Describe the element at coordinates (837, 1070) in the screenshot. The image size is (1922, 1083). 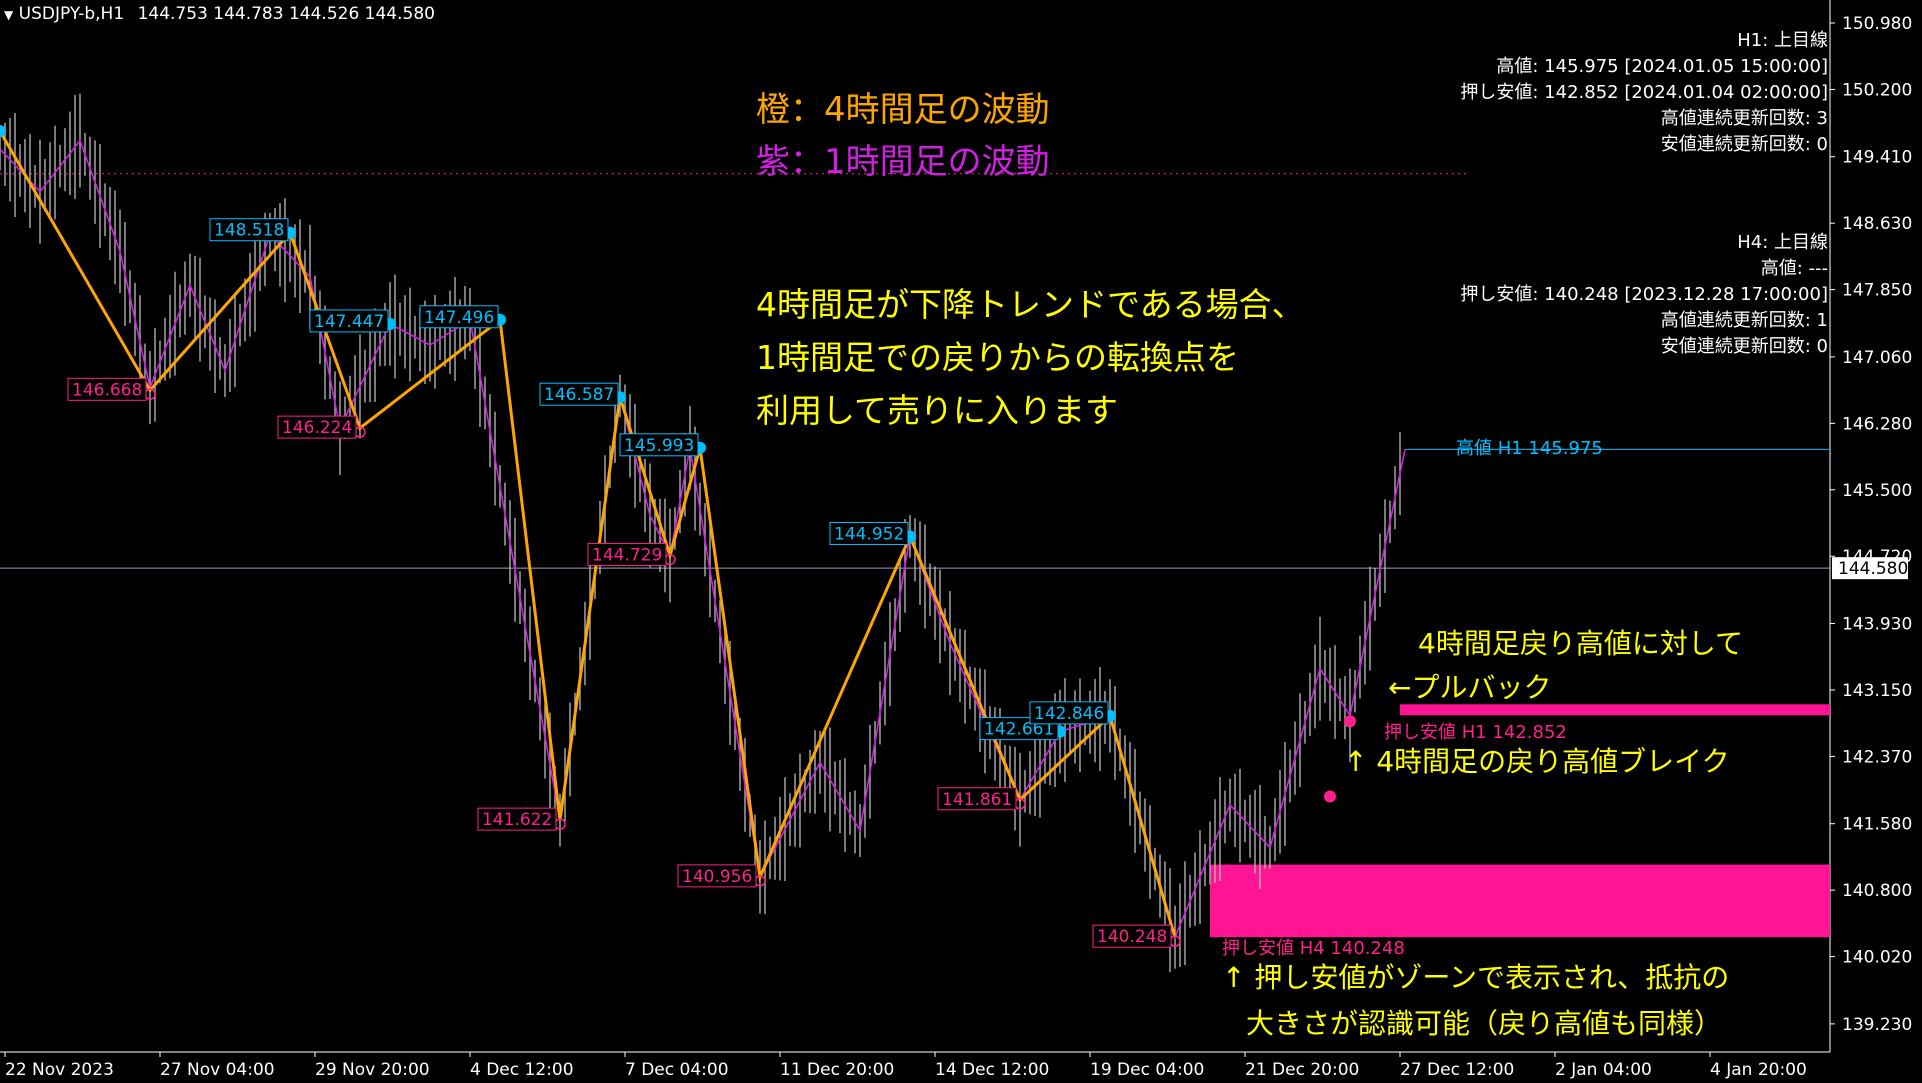
I see `time-tick-label: 11 Dec 20:00` at that location.